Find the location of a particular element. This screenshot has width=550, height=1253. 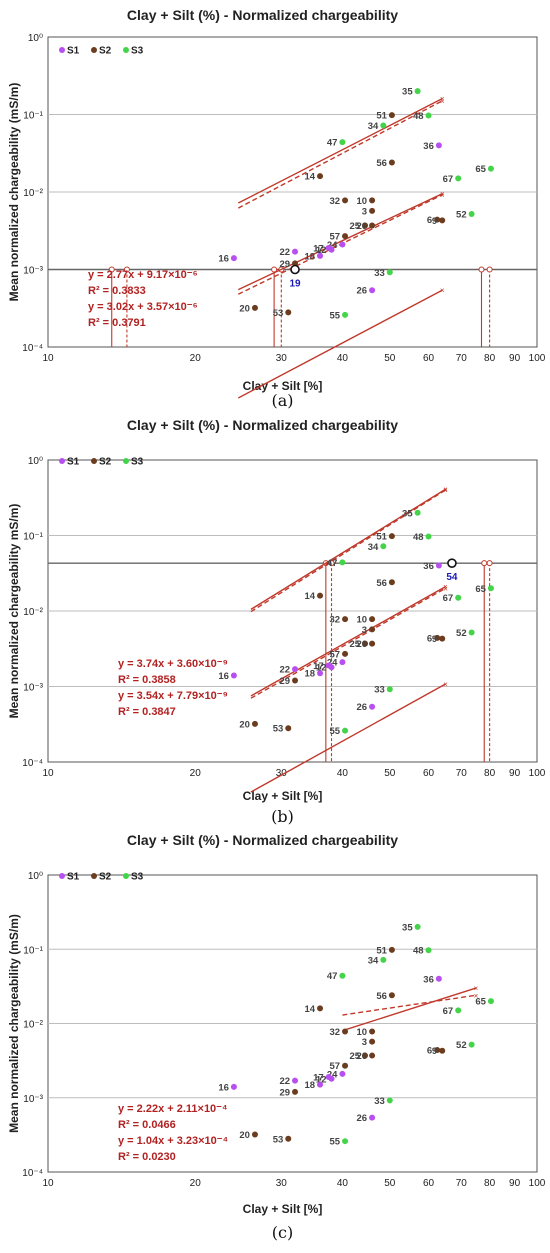

point-label: 32 is located at coordinates (334, 201).